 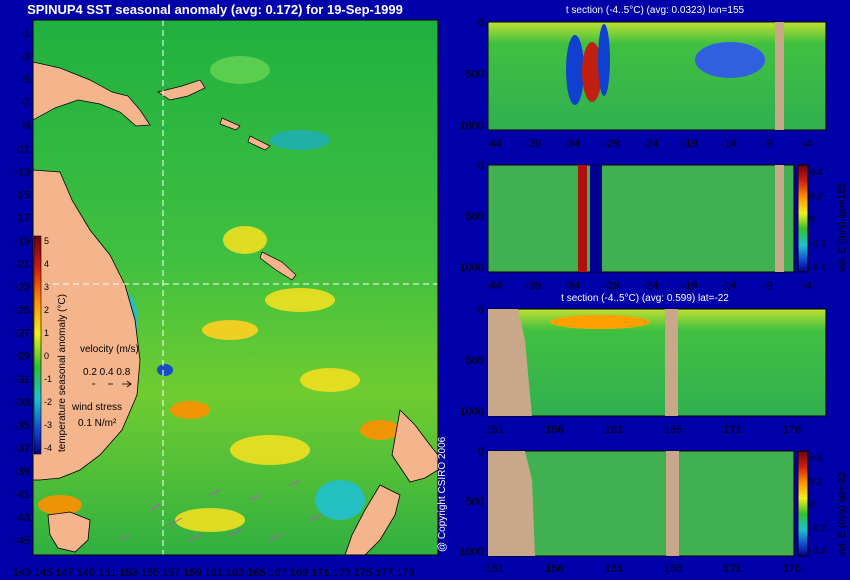 What do you see at coordinates (22, 541) in the screenshot?
I see `lat-tick-label: -45` at bounding box center [22, 541].